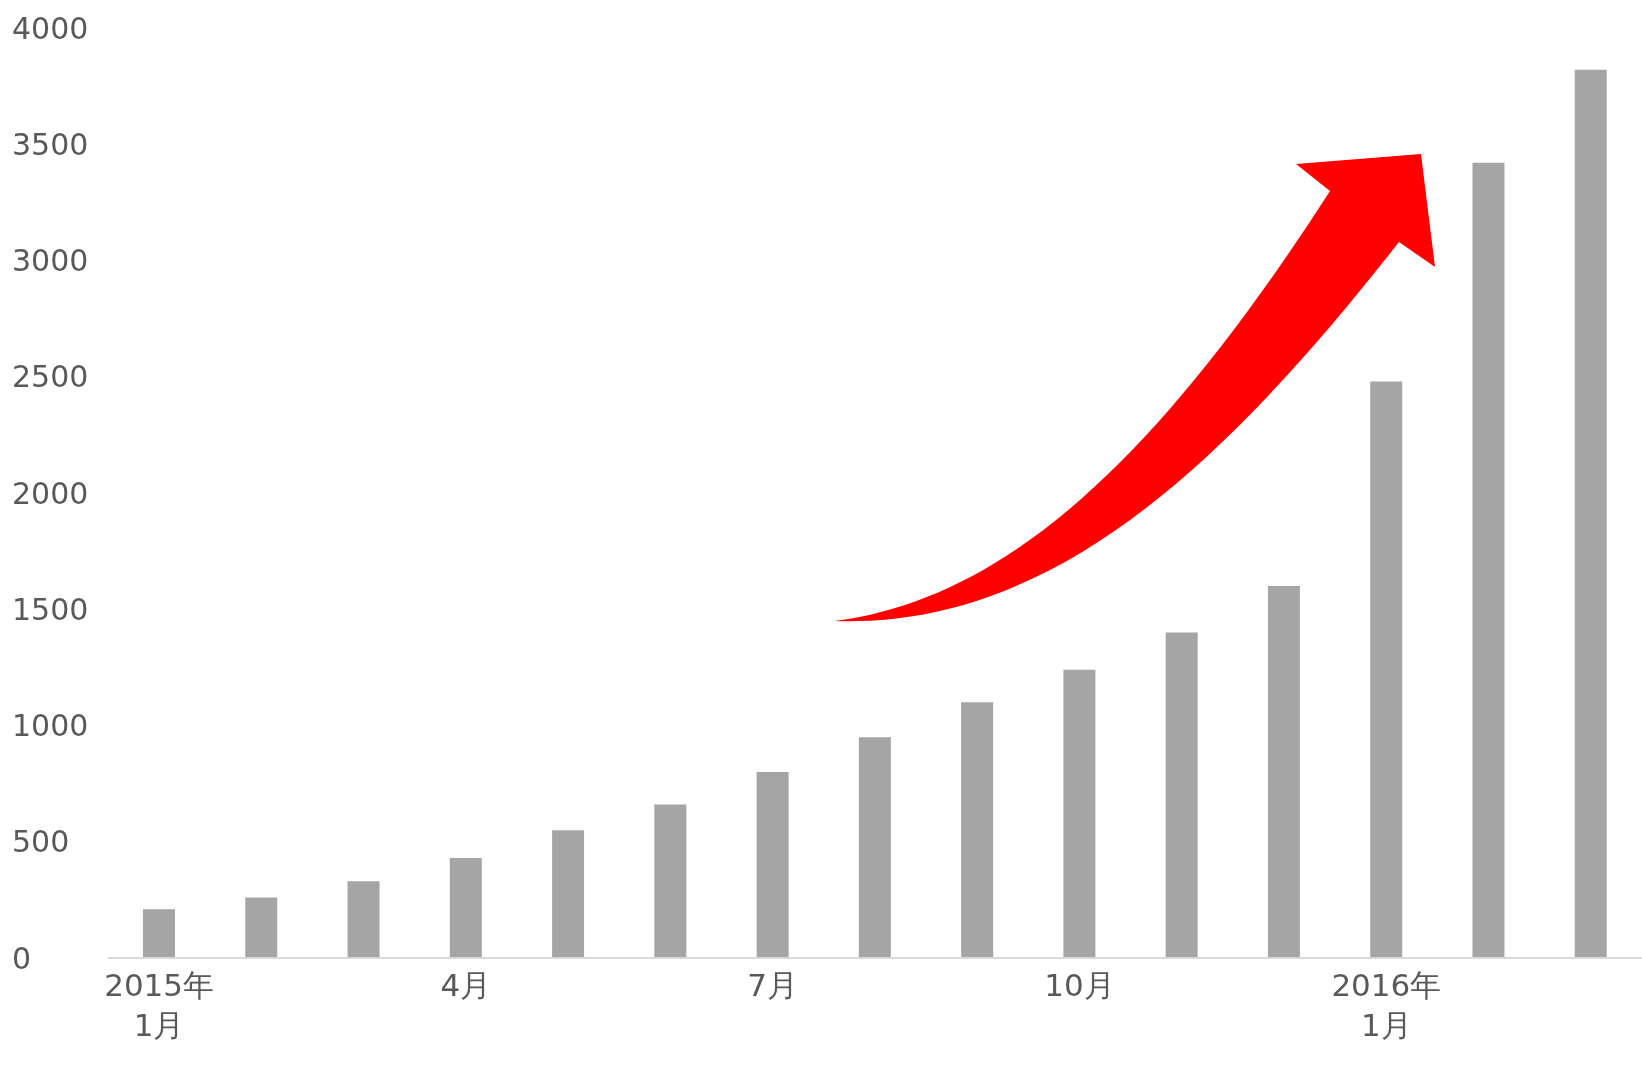 The image size is (1642, 1069). What do you see at coordinates (1079, 985) in the screenshot?
I see `x-tick-label: 10月` at bounding box center [1079, 985].